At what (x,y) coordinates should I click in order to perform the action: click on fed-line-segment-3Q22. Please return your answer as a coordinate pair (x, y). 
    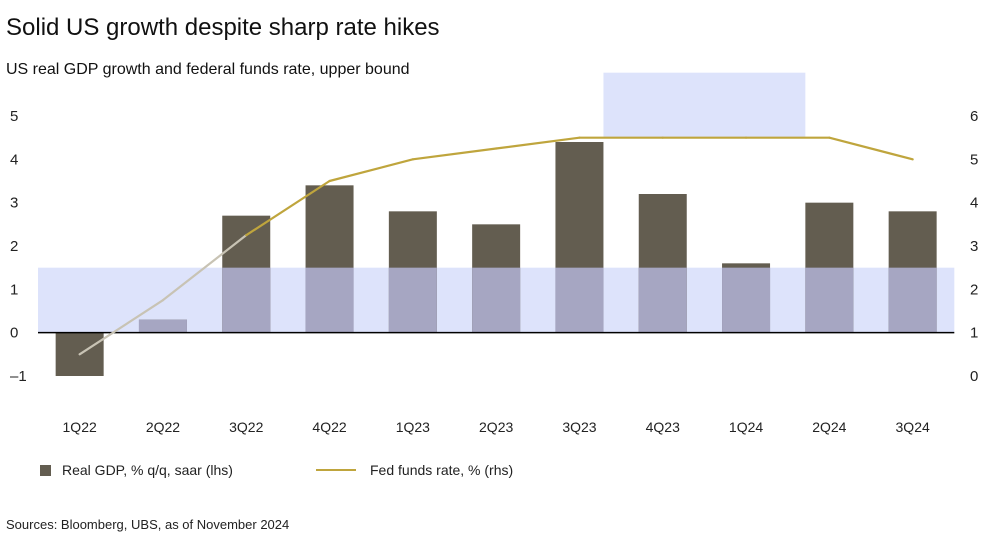
    Looking at the image, I should click on (288, 208).